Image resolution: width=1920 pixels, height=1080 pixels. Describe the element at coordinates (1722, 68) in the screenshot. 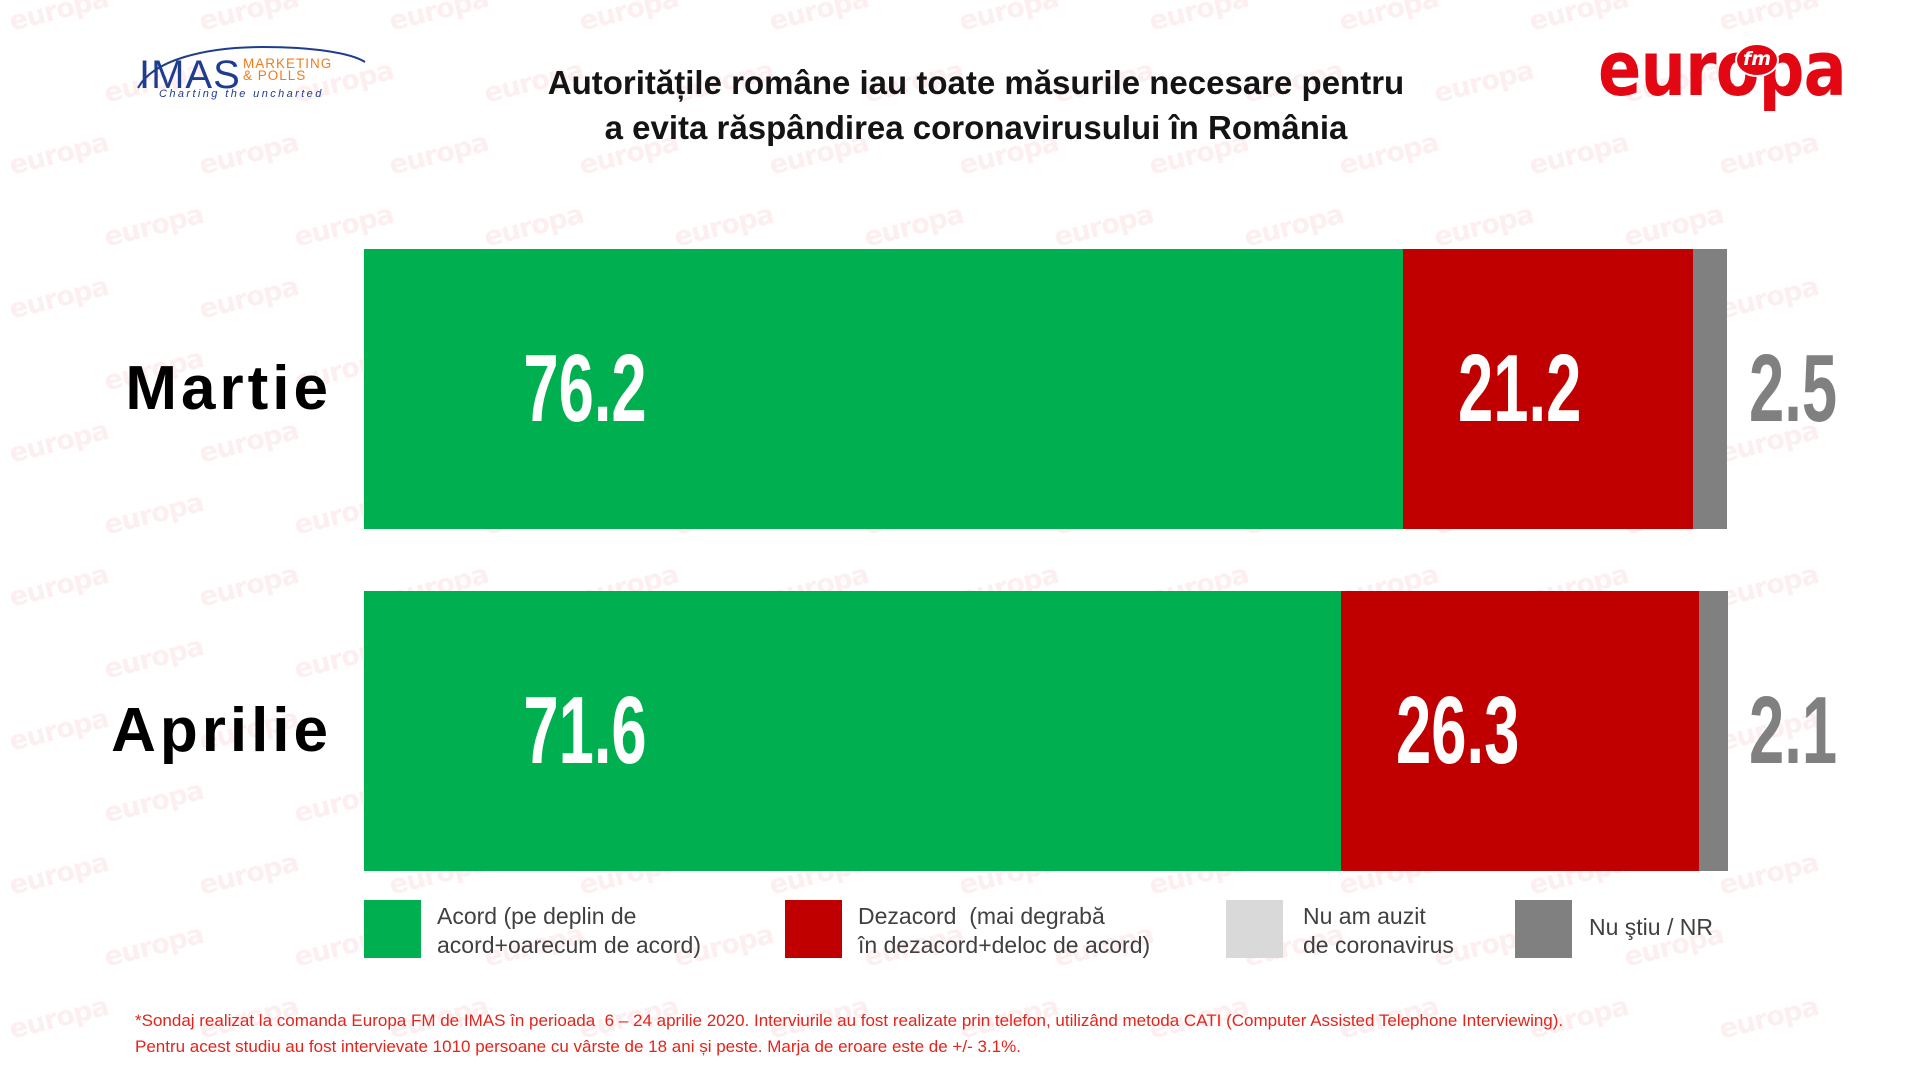

I see `europa-fm-logo-wordmark: europa` at that location.